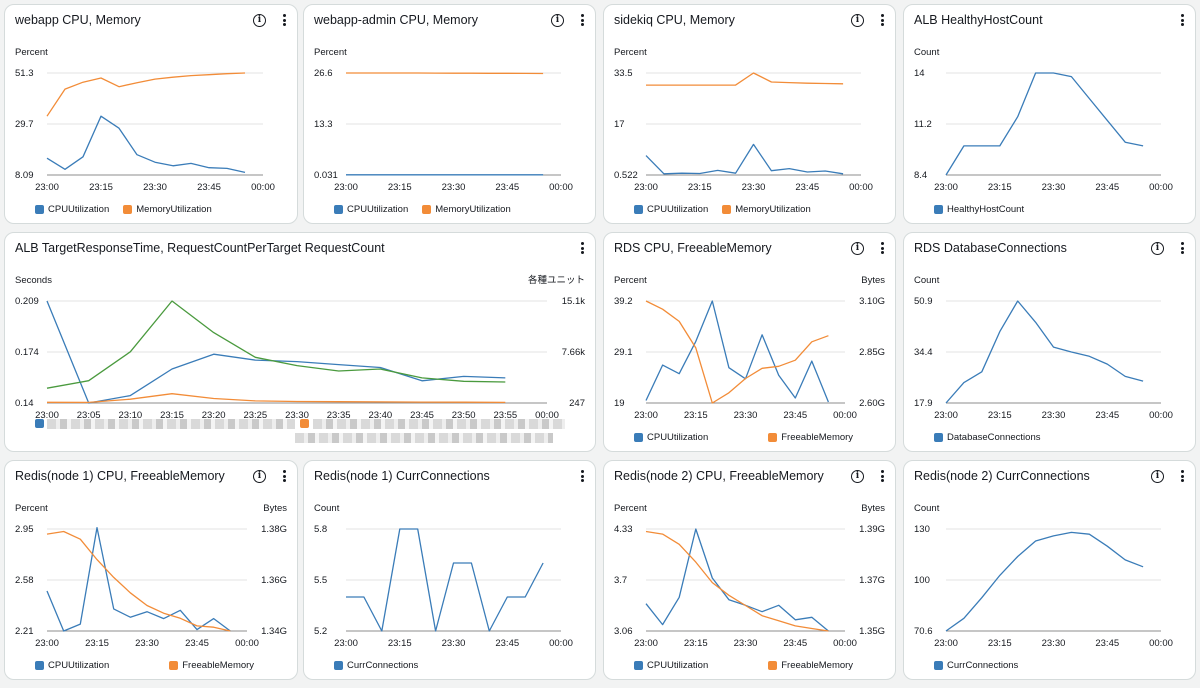 This screenshot has width=1200, height=688. I want to click on y-tick-label: 39.2, so click(623, 301).